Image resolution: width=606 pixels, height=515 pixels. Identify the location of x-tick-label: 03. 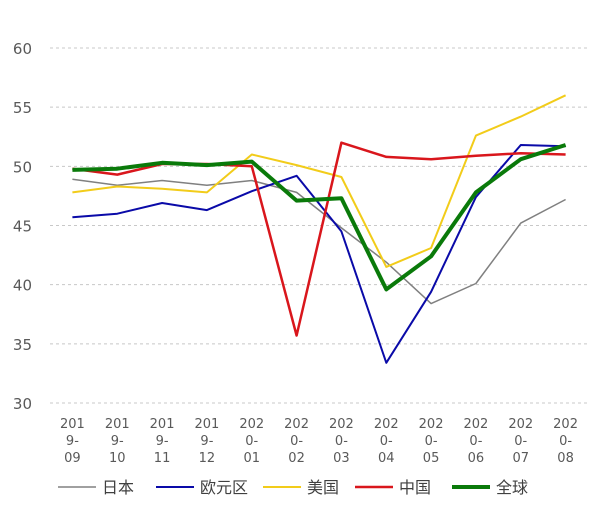
(341, 458).